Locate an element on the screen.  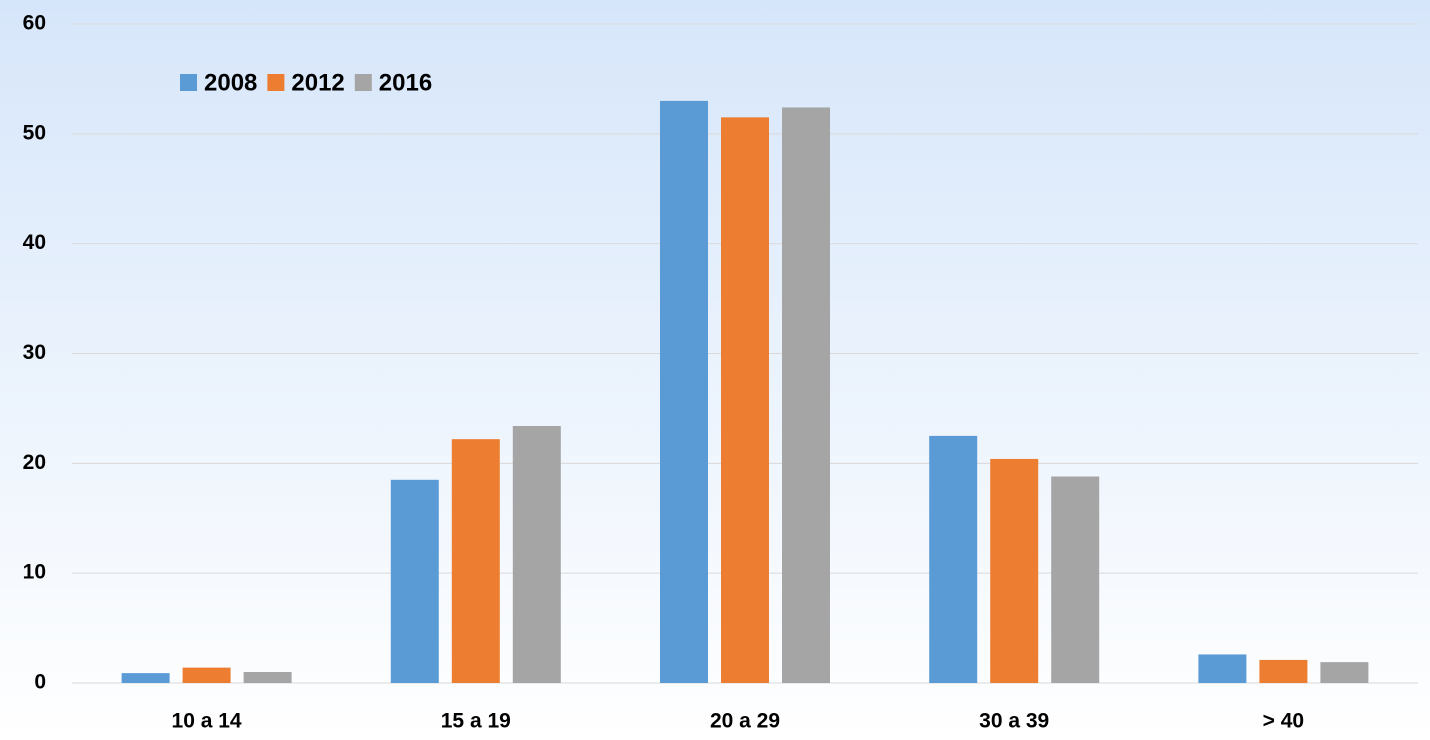
y-tick-label: 20 is located at coordinates (34, 462).